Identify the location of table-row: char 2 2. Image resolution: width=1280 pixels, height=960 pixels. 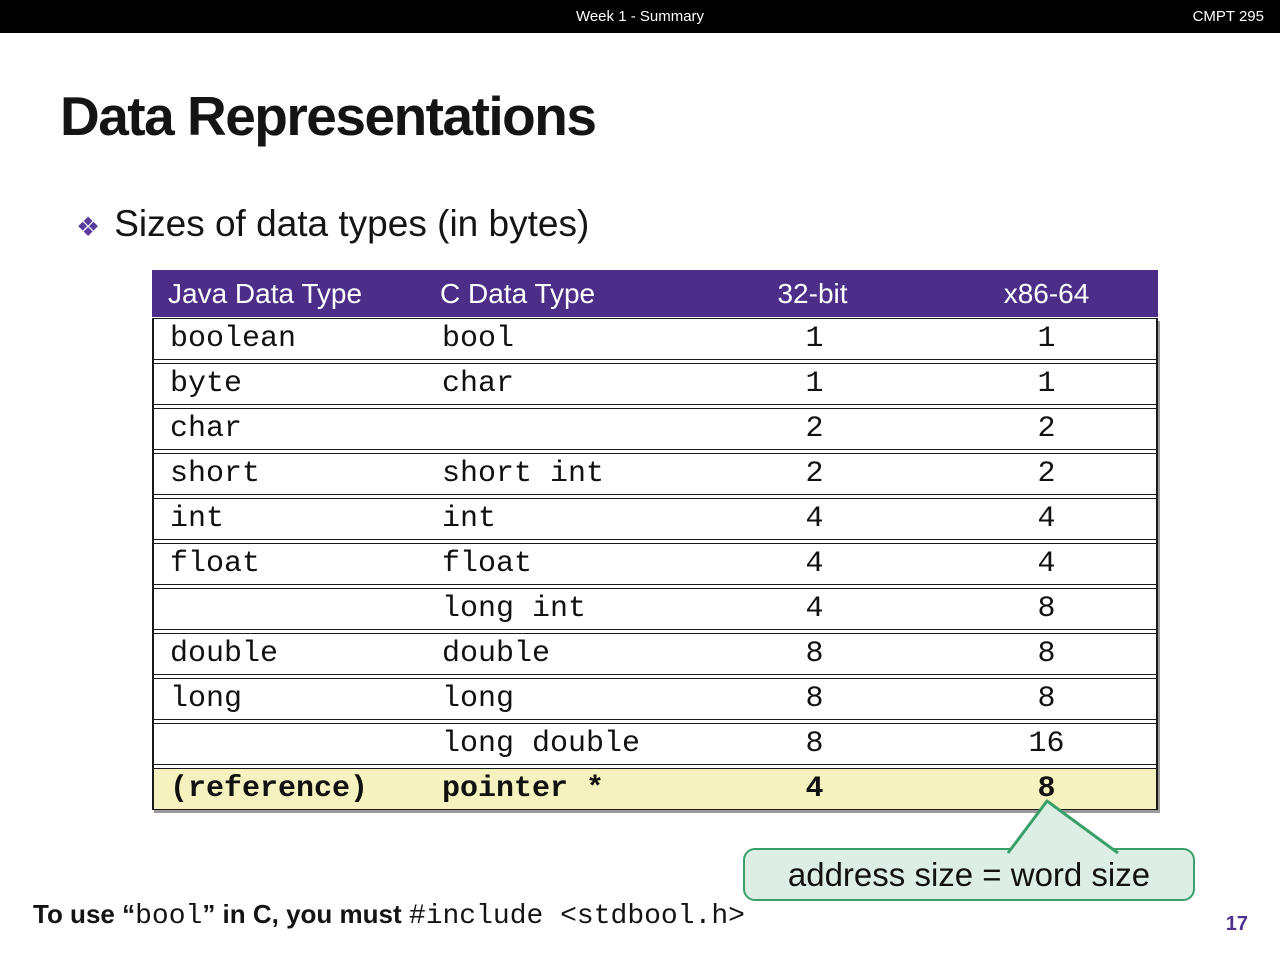
(655, 429).